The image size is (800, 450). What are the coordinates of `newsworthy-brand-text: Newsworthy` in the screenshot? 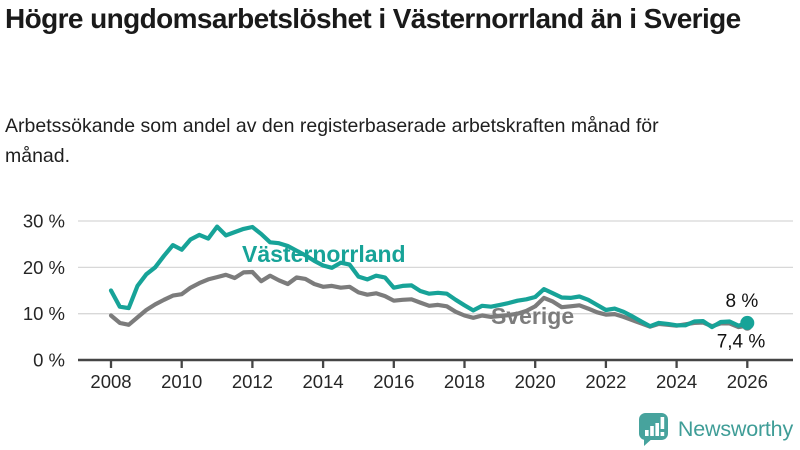 It's located at (735, 428).